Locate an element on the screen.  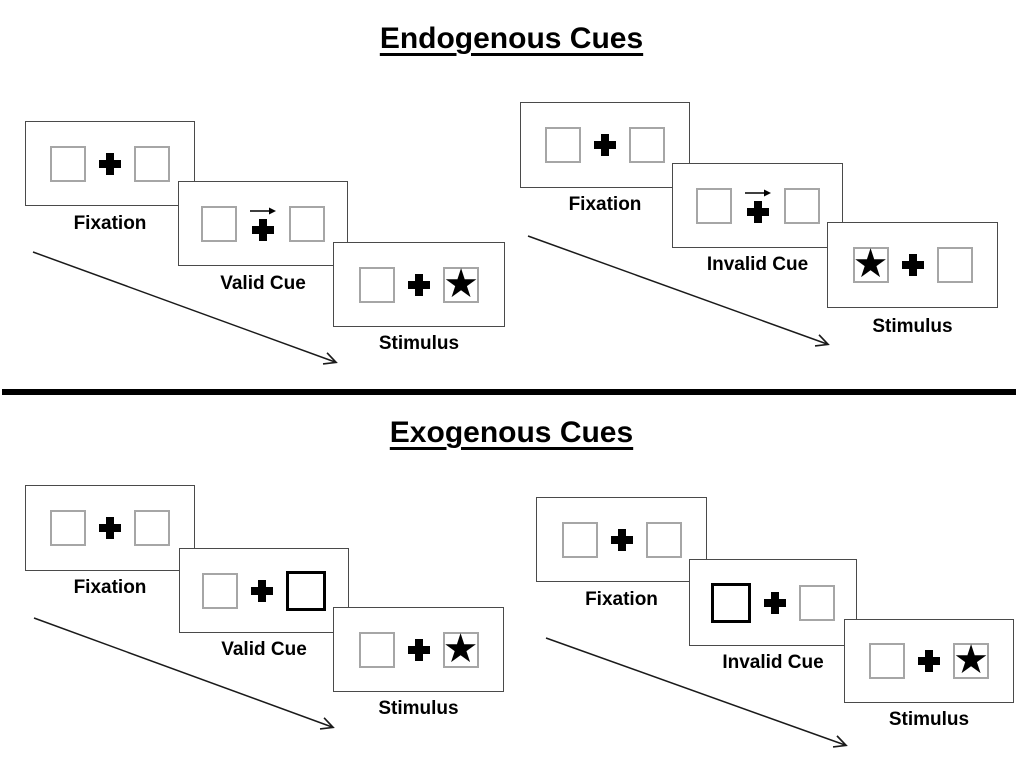
exogenous-valid-stimulus-panel: ★ is located at coordinates (418, 649).